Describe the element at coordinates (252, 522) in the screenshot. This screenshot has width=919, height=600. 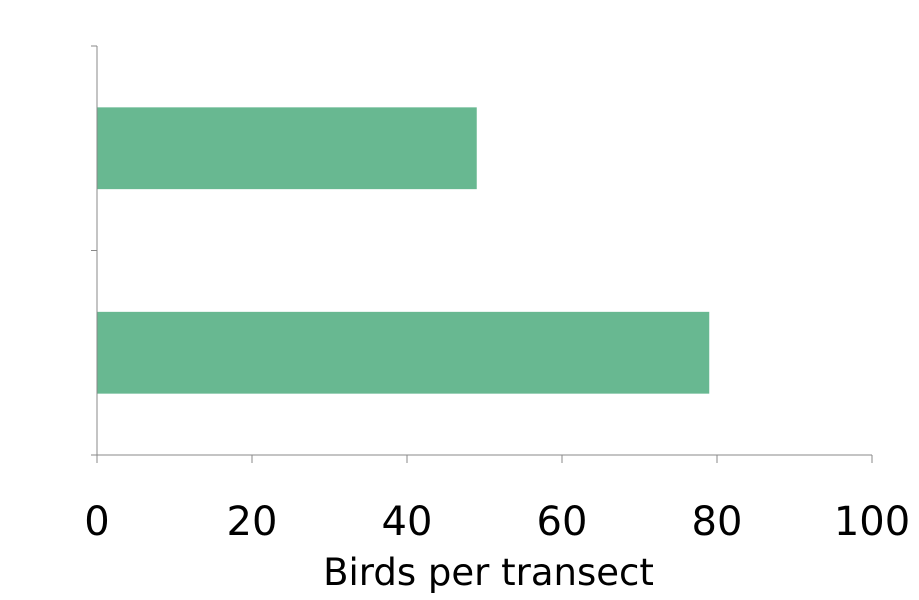
I see `x-tick-label: 20` at that location.